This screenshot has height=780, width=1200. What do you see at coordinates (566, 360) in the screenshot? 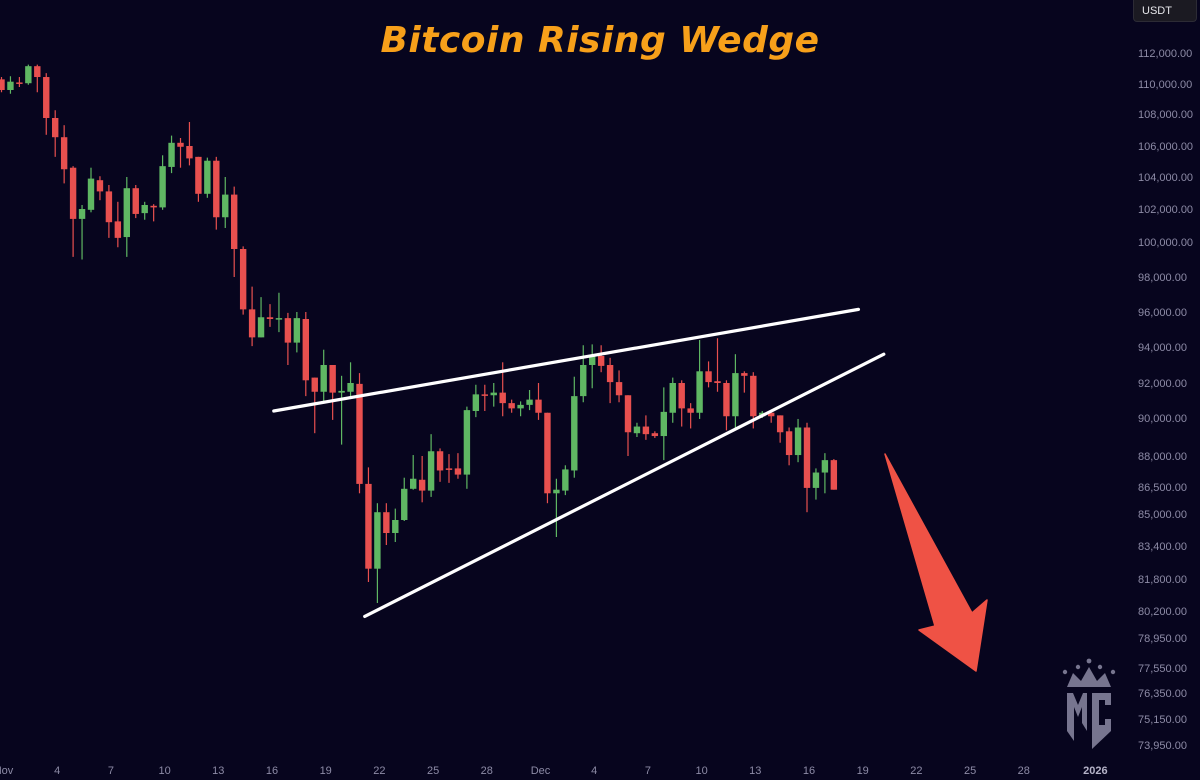
I see `upper-wedge-line` at bounding box center [566, 360].